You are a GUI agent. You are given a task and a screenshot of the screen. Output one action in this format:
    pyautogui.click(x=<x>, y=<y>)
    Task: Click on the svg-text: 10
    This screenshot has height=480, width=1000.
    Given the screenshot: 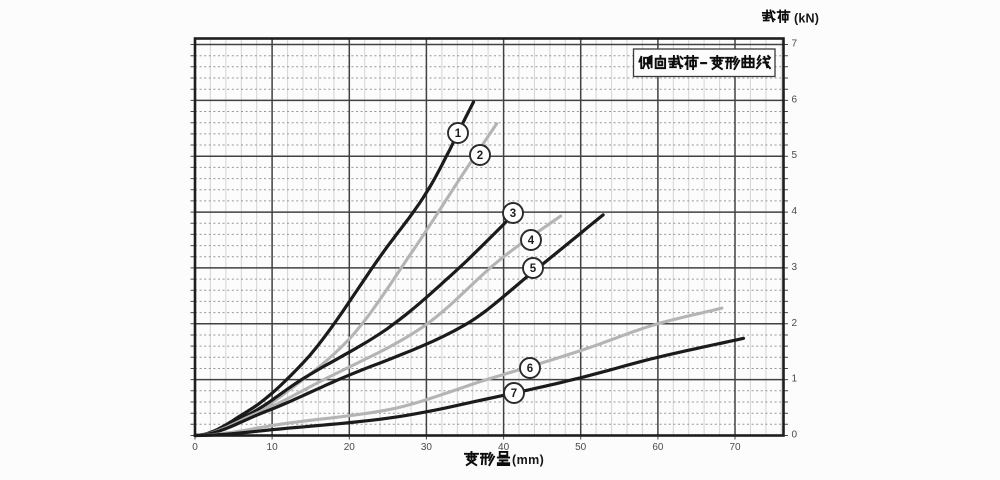 What is the action you would take?
    pyautogui.click(x=273, y=447)
    